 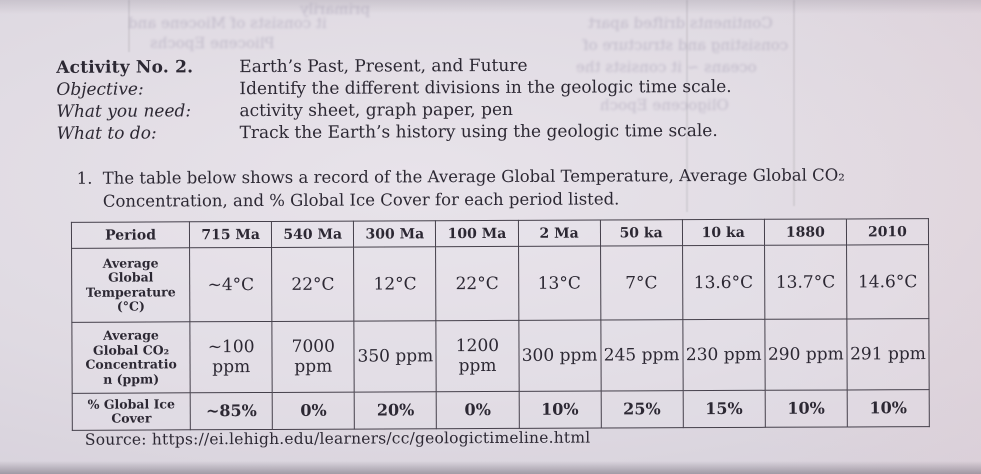 What do you see at coordinates (312, 234) in the screenshot?
I see `column-header: 540 Ma` at bounding box center [312, 234].